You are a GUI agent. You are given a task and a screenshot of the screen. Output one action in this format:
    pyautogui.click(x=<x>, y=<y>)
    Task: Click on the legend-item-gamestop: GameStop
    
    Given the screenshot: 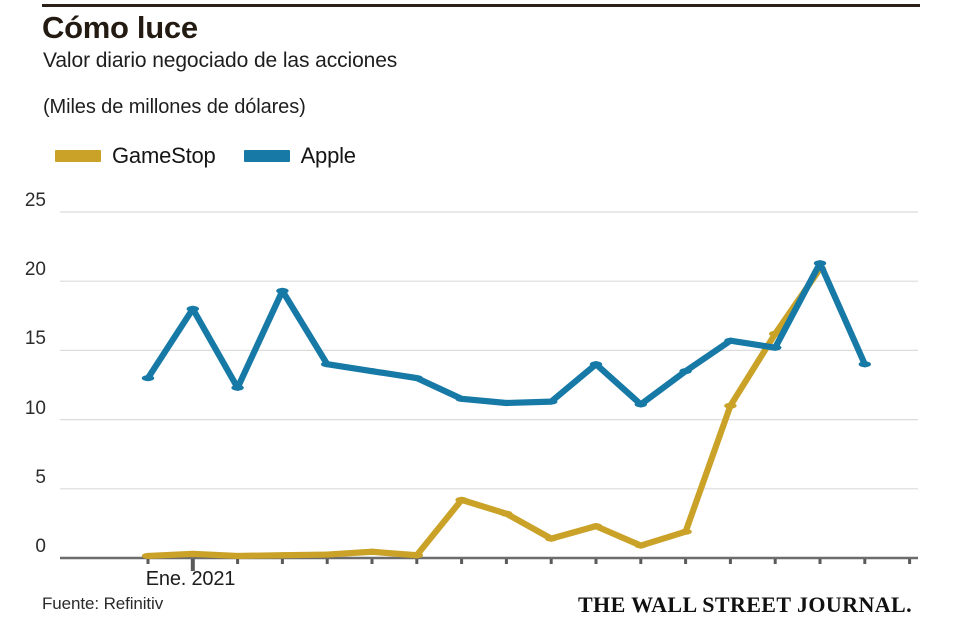 What is the action you would take?
    pyautogui.click(x=135, y=156)
    